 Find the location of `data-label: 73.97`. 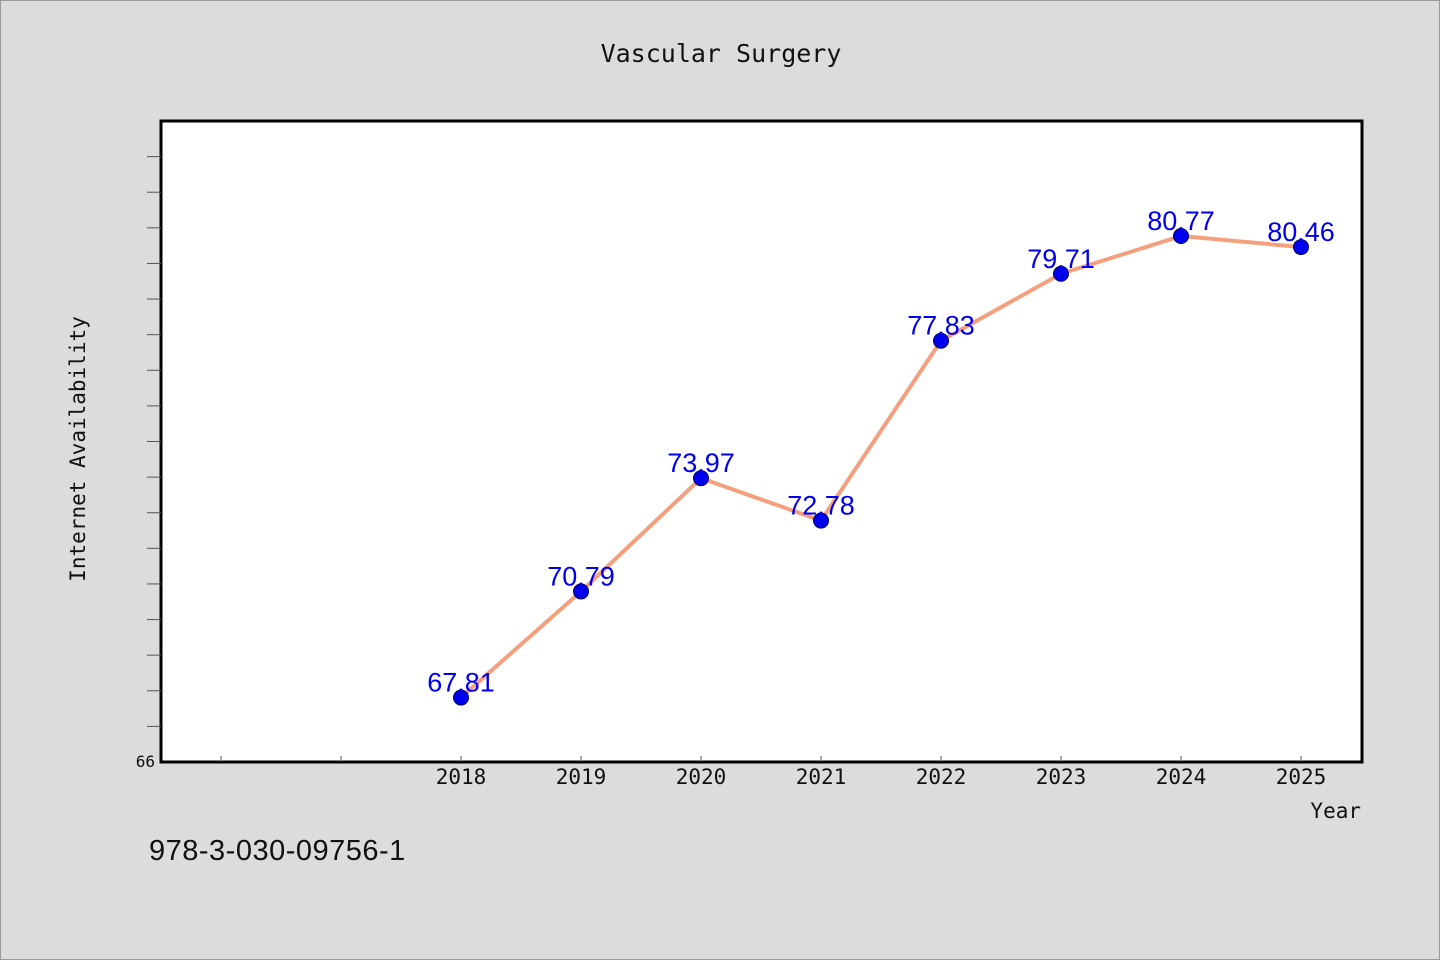

data-label: 73.97 is located at coordinates (701, 463).